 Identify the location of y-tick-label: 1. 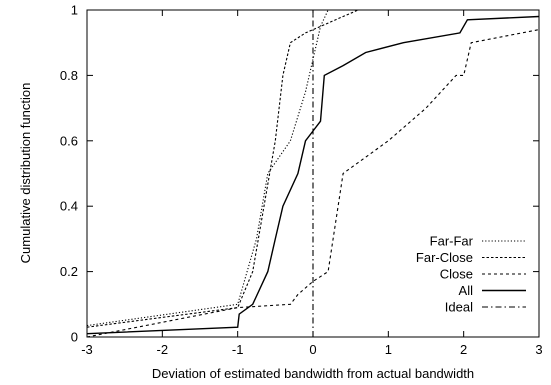
(74, 10).